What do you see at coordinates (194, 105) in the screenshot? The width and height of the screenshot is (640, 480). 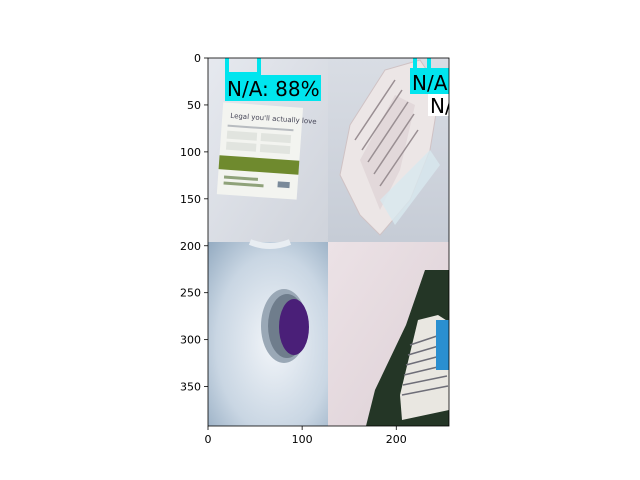 I see `y-tick-label: 50` at bounding box center [194, 105].